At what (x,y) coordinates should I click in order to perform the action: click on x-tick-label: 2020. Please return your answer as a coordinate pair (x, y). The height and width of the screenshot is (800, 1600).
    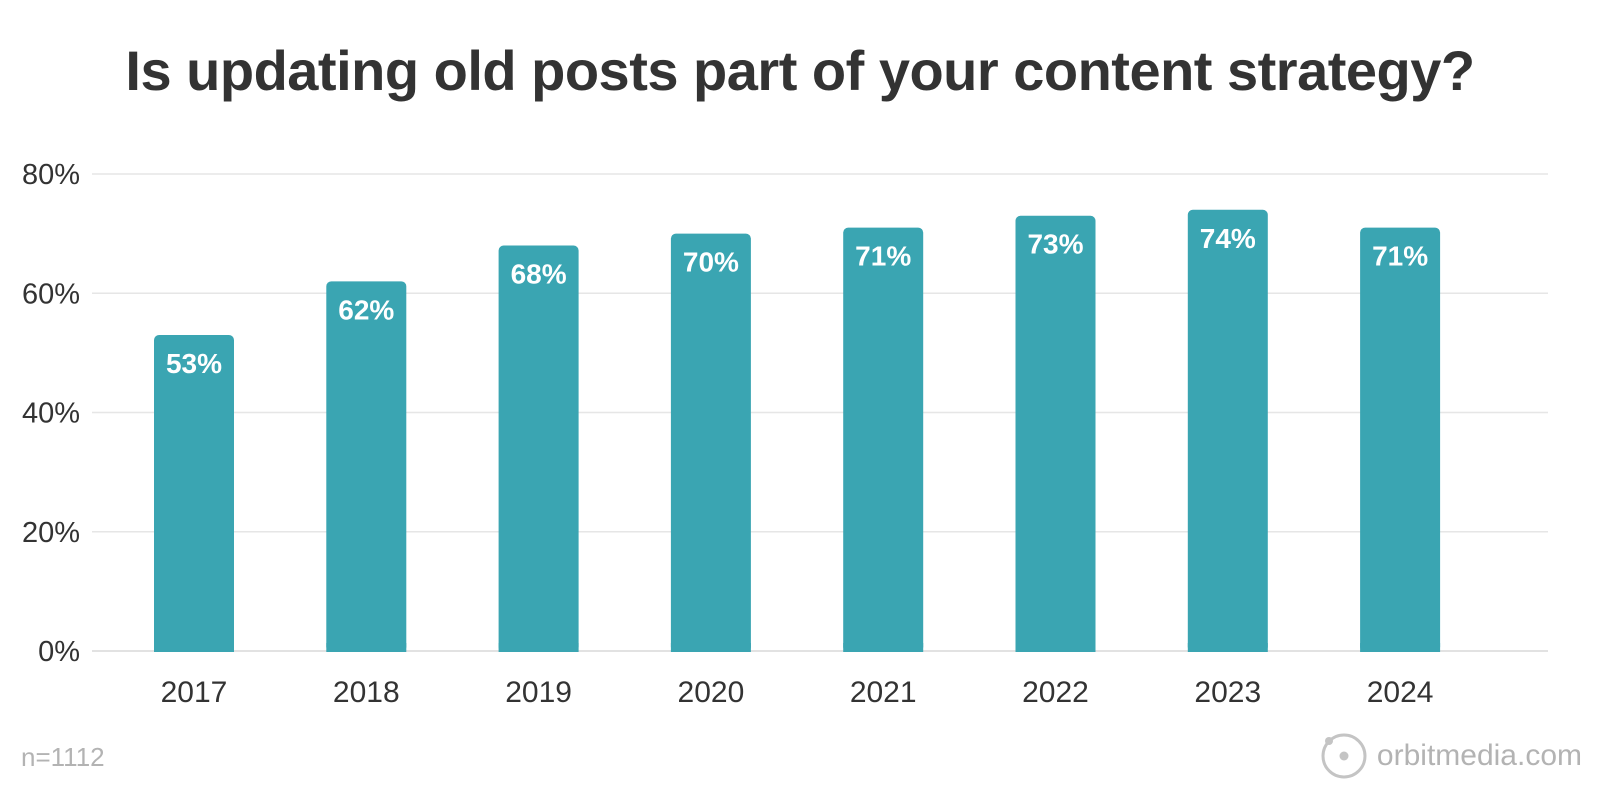
    Looking at the image, I should click on (711, 692).